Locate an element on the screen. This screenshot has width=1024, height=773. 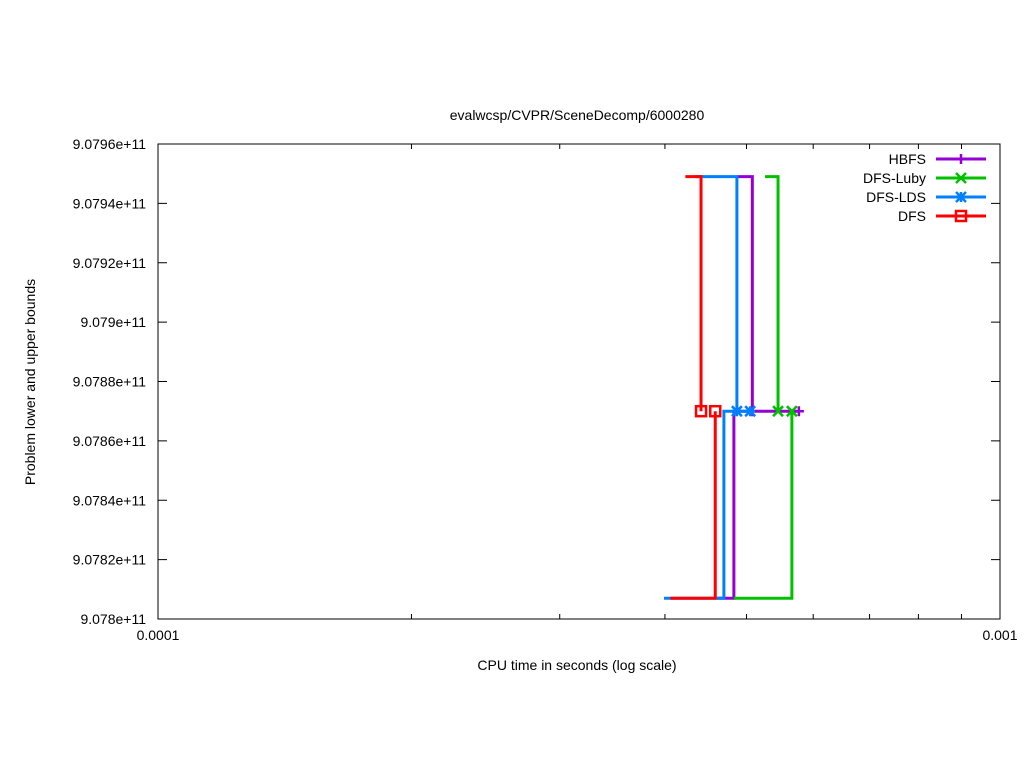
y-tick-label: 9.0794e+11 is located at coordinates (110, 203).